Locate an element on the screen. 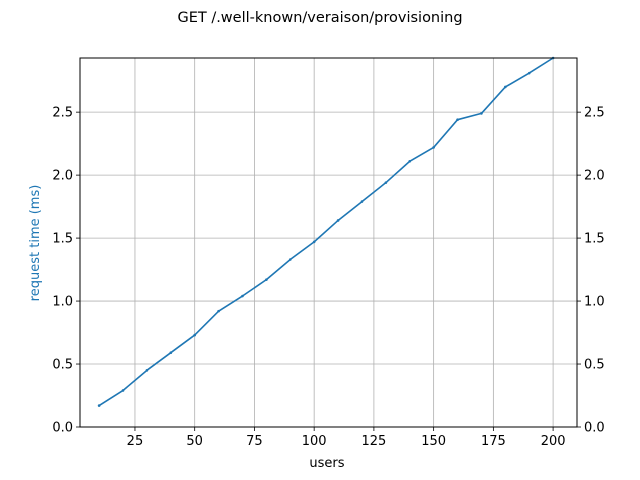 This screenshot has width=640, height=480. y-tick-label: 0.5 is located at coordinates (62, 365).